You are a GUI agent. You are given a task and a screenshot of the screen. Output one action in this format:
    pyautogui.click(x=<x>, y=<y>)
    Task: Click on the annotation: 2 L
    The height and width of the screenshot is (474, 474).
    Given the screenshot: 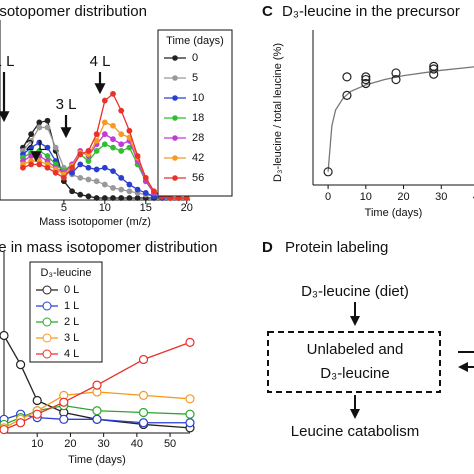 What is the action you would take?
    pyautogui.click(x=36, y=145)
    